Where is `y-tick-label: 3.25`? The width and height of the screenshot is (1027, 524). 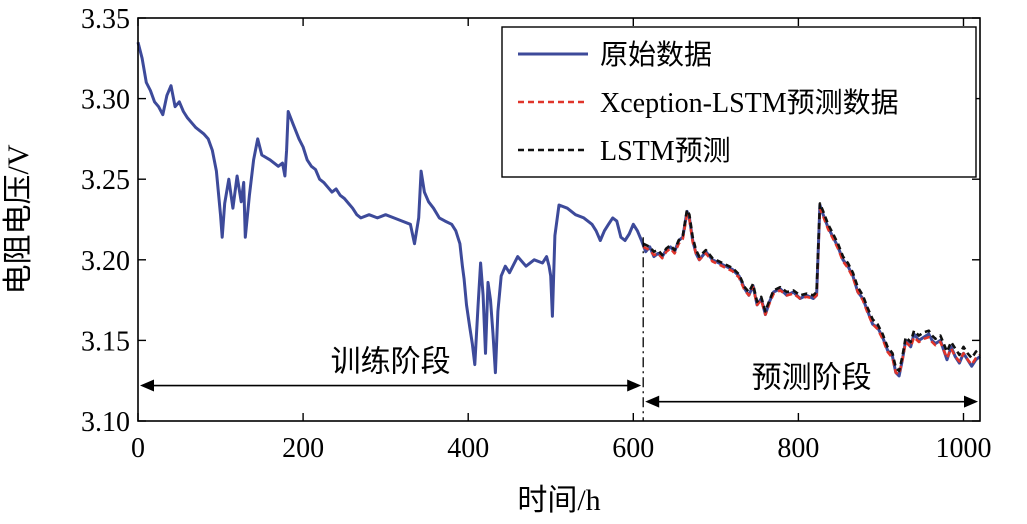
y-tick-label: 3.25 is located at coordinates (105, 180).